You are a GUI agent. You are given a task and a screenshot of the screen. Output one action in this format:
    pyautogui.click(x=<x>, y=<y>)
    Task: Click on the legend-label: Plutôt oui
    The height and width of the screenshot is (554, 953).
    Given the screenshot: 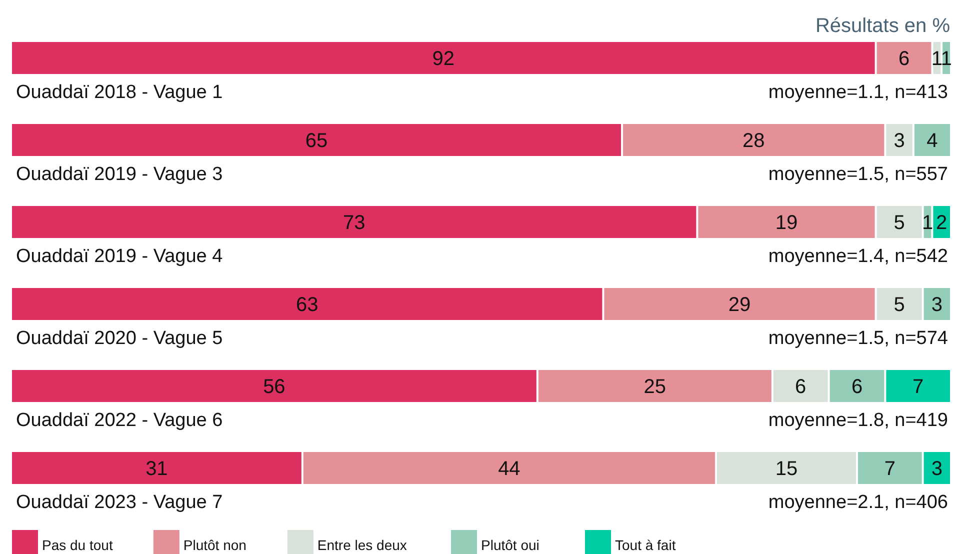 What is the action you would take?
    pyautogui.click(x=510, y=545)
    